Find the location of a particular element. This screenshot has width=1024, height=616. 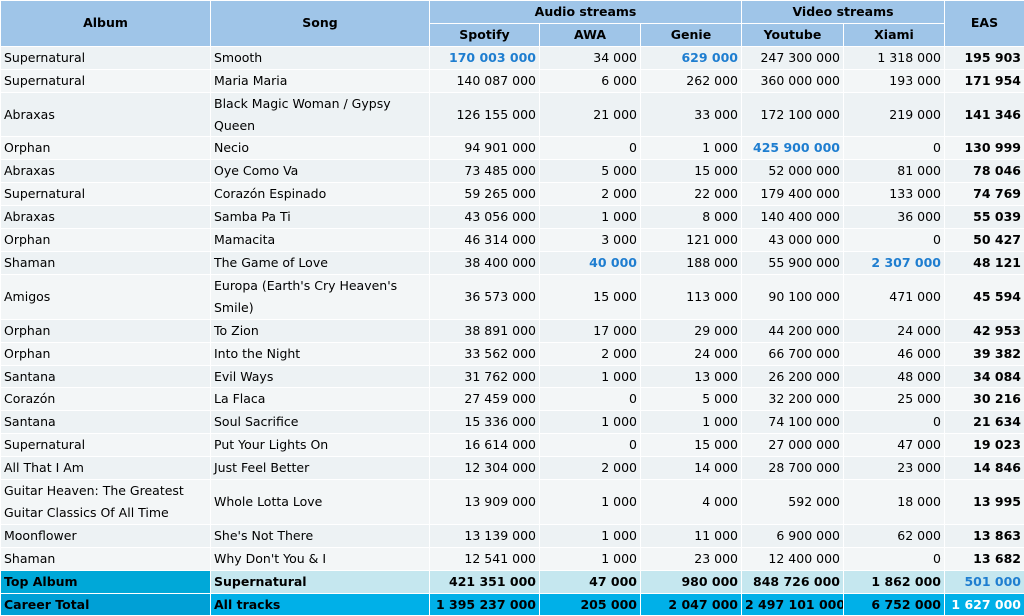

genie-cell: 14 000 is located at coordinates (691, 468).